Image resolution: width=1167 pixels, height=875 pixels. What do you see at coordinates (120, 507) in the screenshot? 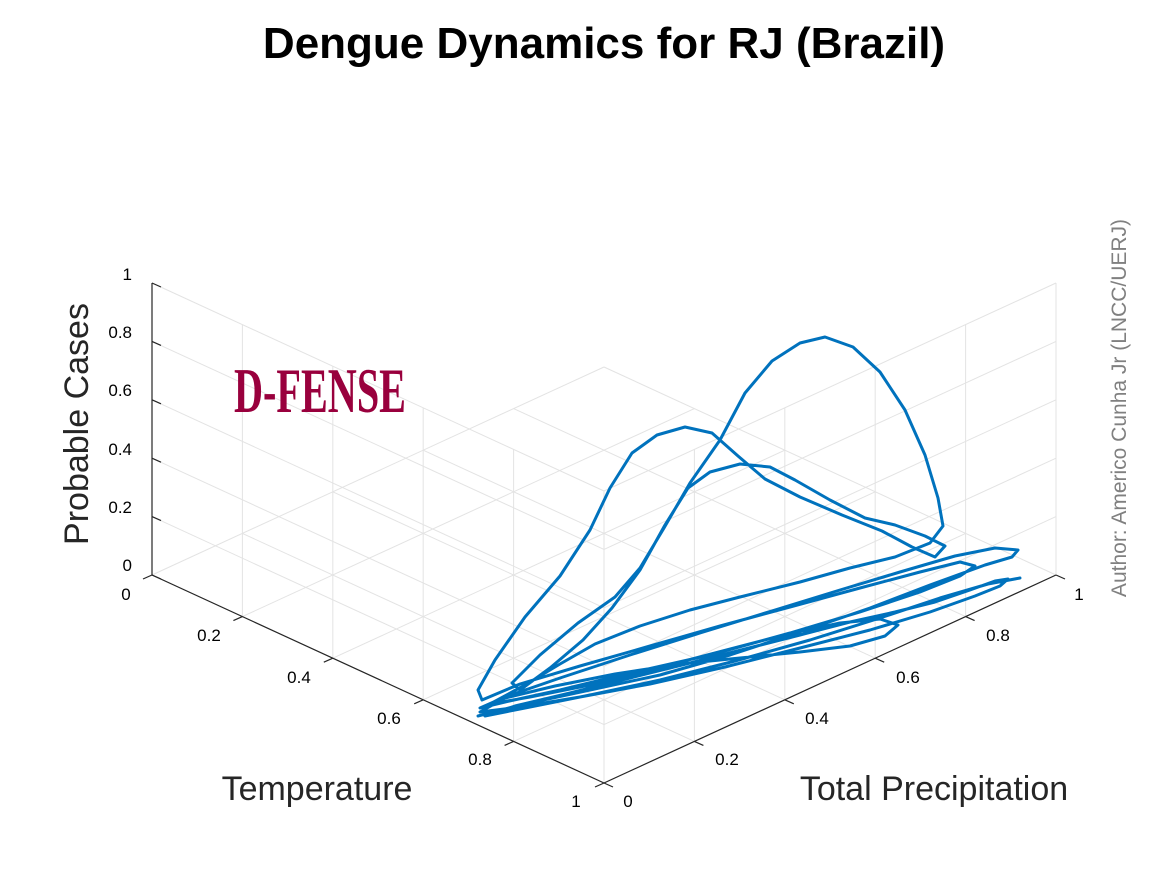
I see `z-tick-label: 0.2` at bounding box center [120, 507].